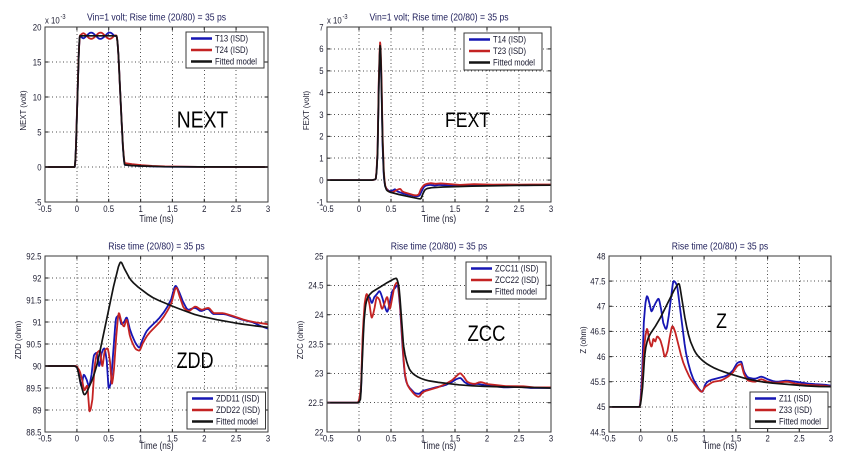 Image resolution: width=864 pixels, height=474 pixels. What do you see at coordinates (38, 202) in the screenshot?
I see `svg-text: -5` at bounding box center [38, 202].